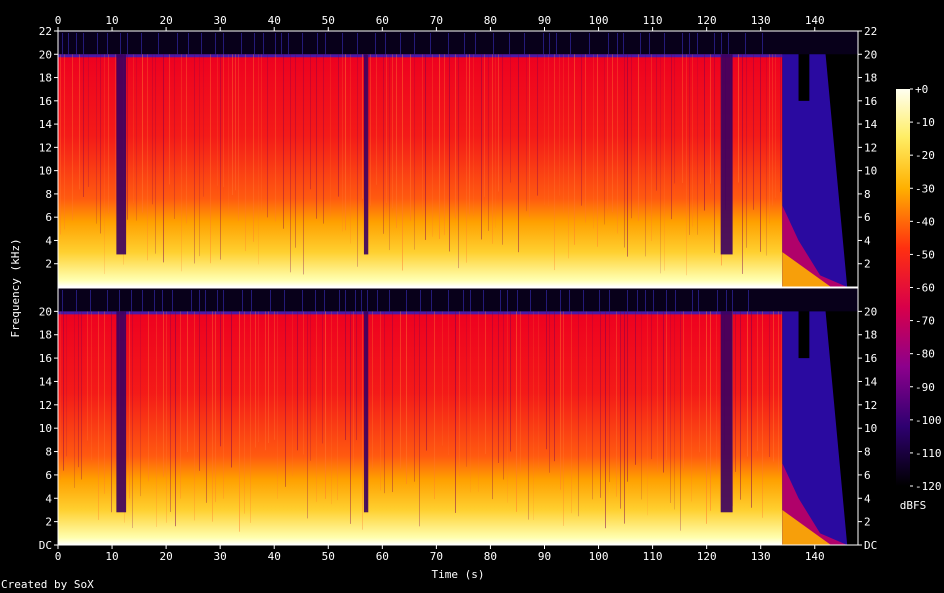 The height and width of the screenshot is (593, 944). What do you see at coordinates (458, 574) in the screenshot?
I see `x-axis-label: Time (s)` at bounding box center [458, 574].